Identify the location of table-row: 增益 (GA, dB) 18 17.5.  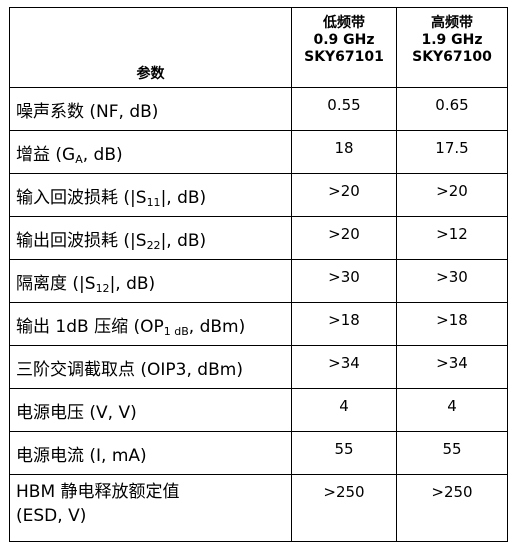
(258, 152).